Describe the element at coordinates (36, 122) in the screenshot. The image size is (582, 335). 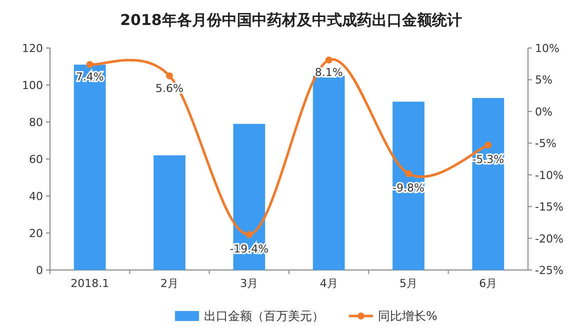
I see `y-tick-label: 80` at that location.